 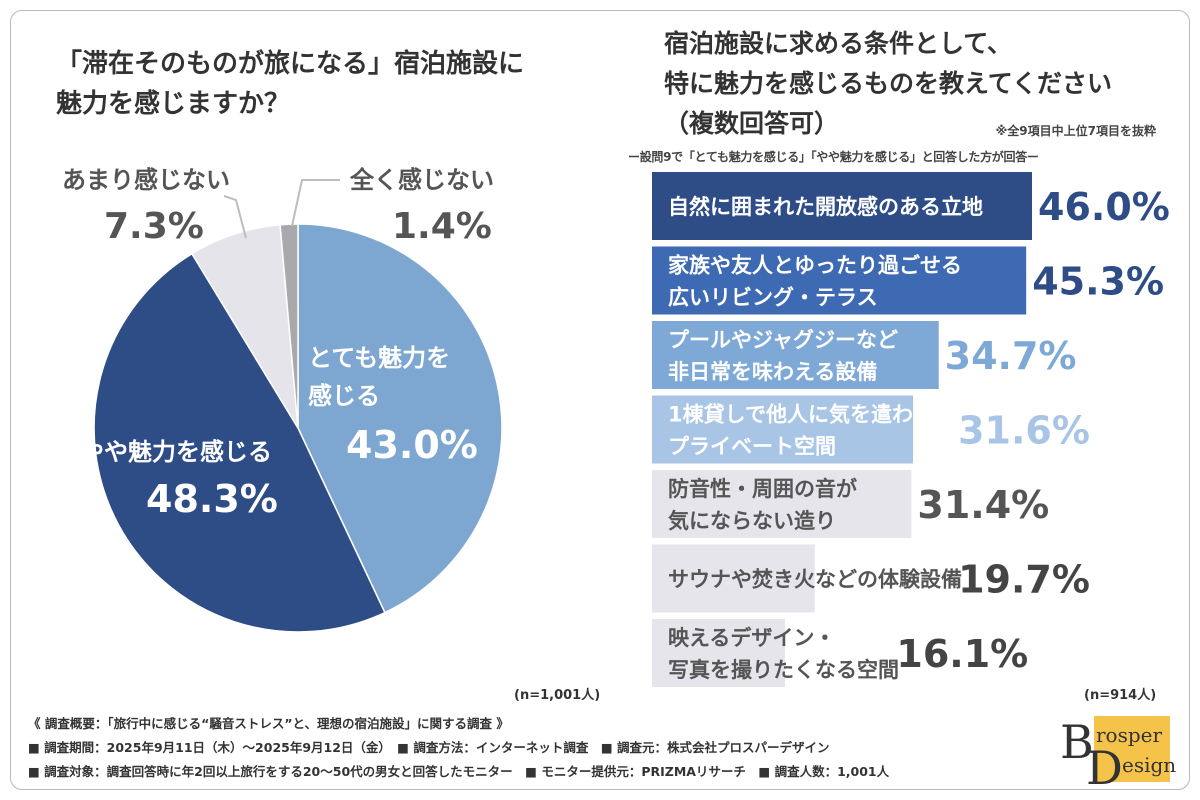 What do you see at coordinates (772, 372) in the screenshot?
I see `bar-label-2-1: 非日常を味わえる設備` at bounding box center [772, 372].